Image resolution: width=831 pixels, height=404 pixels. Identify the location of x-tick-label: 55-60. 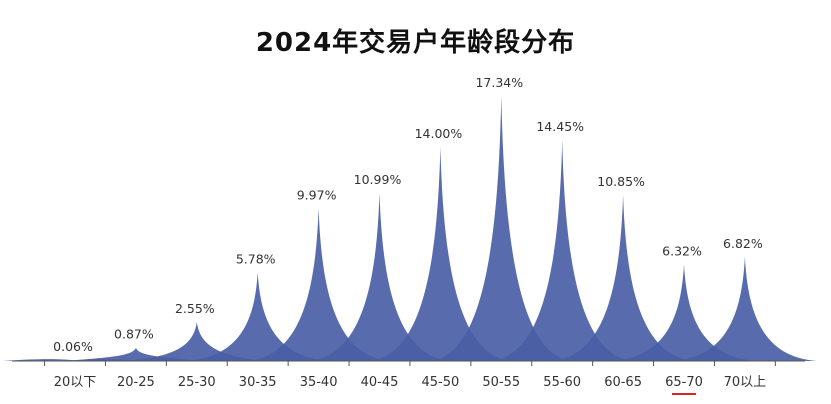
(562, 382).